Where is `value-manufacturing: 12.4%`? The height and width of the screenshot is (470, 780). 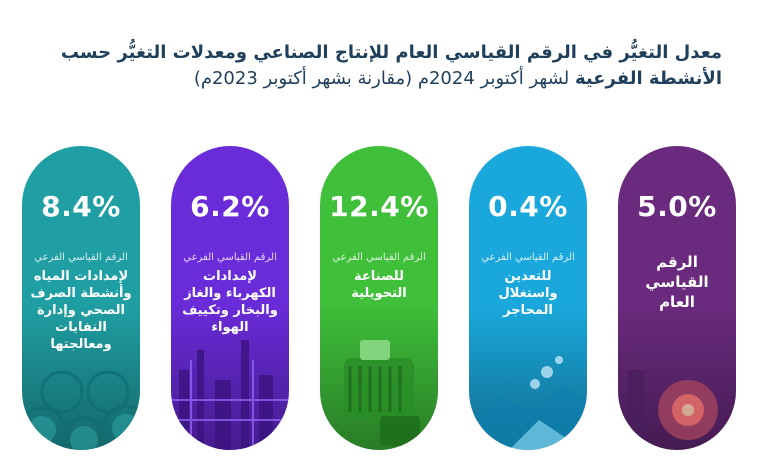 value-manufacturing: 12.4% is located at coordinates (379, 206).